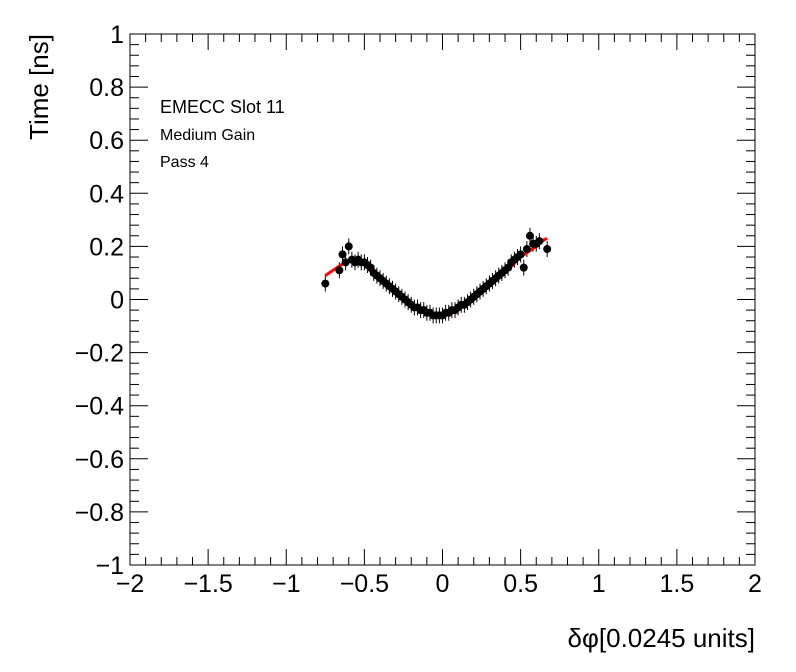 Image resolution: width=796 pixels, height=672 pixels. Describe the element at coordinates (222, 107) in the screenshot. I see `annotation-slot: EMECC Slot 11` at that location.